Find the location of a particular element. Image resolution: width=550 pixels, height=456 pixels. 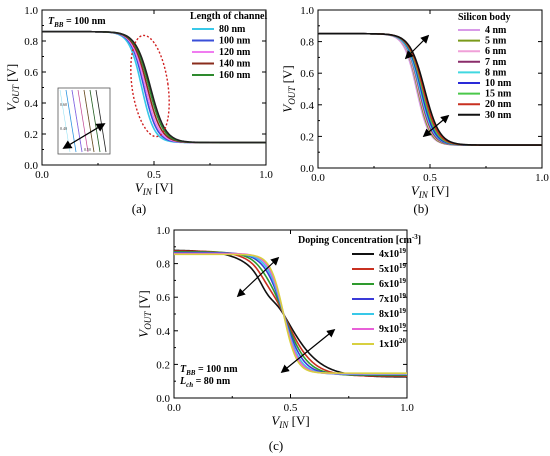

legend-label: 7 nm is located at coordinates (496, 62).